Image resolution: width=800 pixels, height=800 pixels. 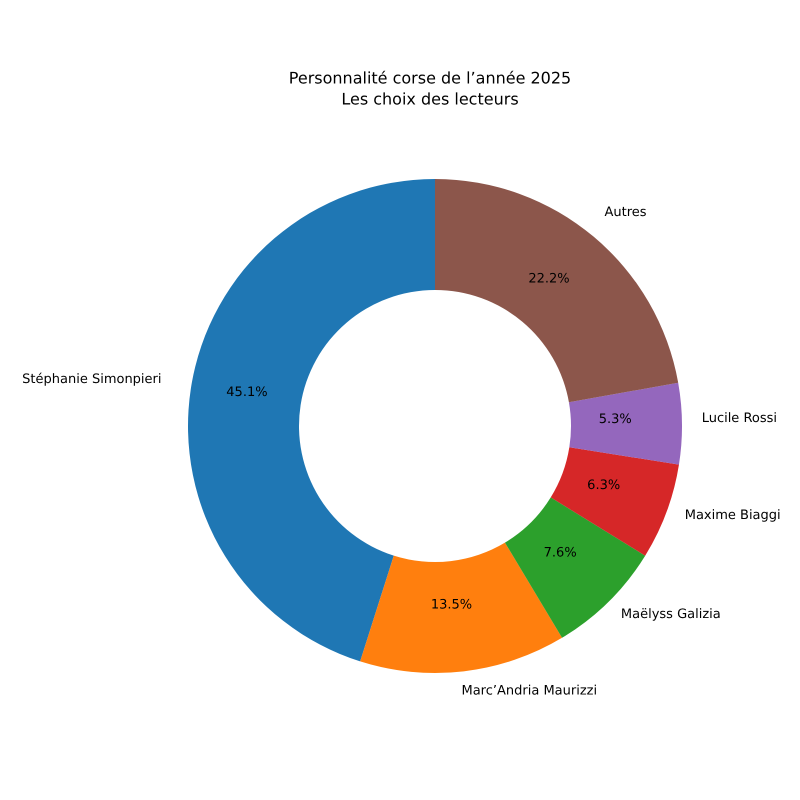 I want to click on data-label: 13.5%, so click(x=451, y=605).